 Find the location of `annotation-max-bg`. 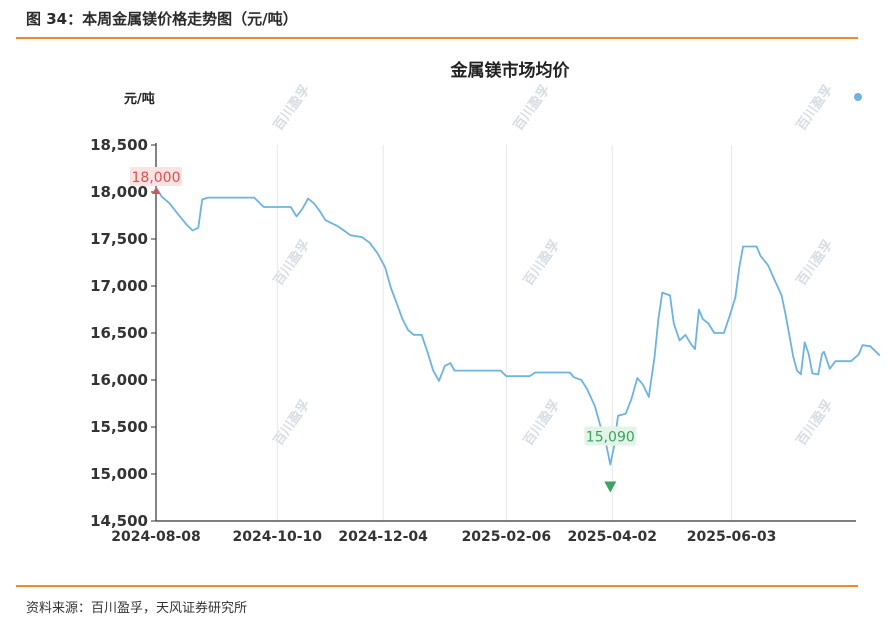

annotation-max-bg is located at coordinates (156, 176).